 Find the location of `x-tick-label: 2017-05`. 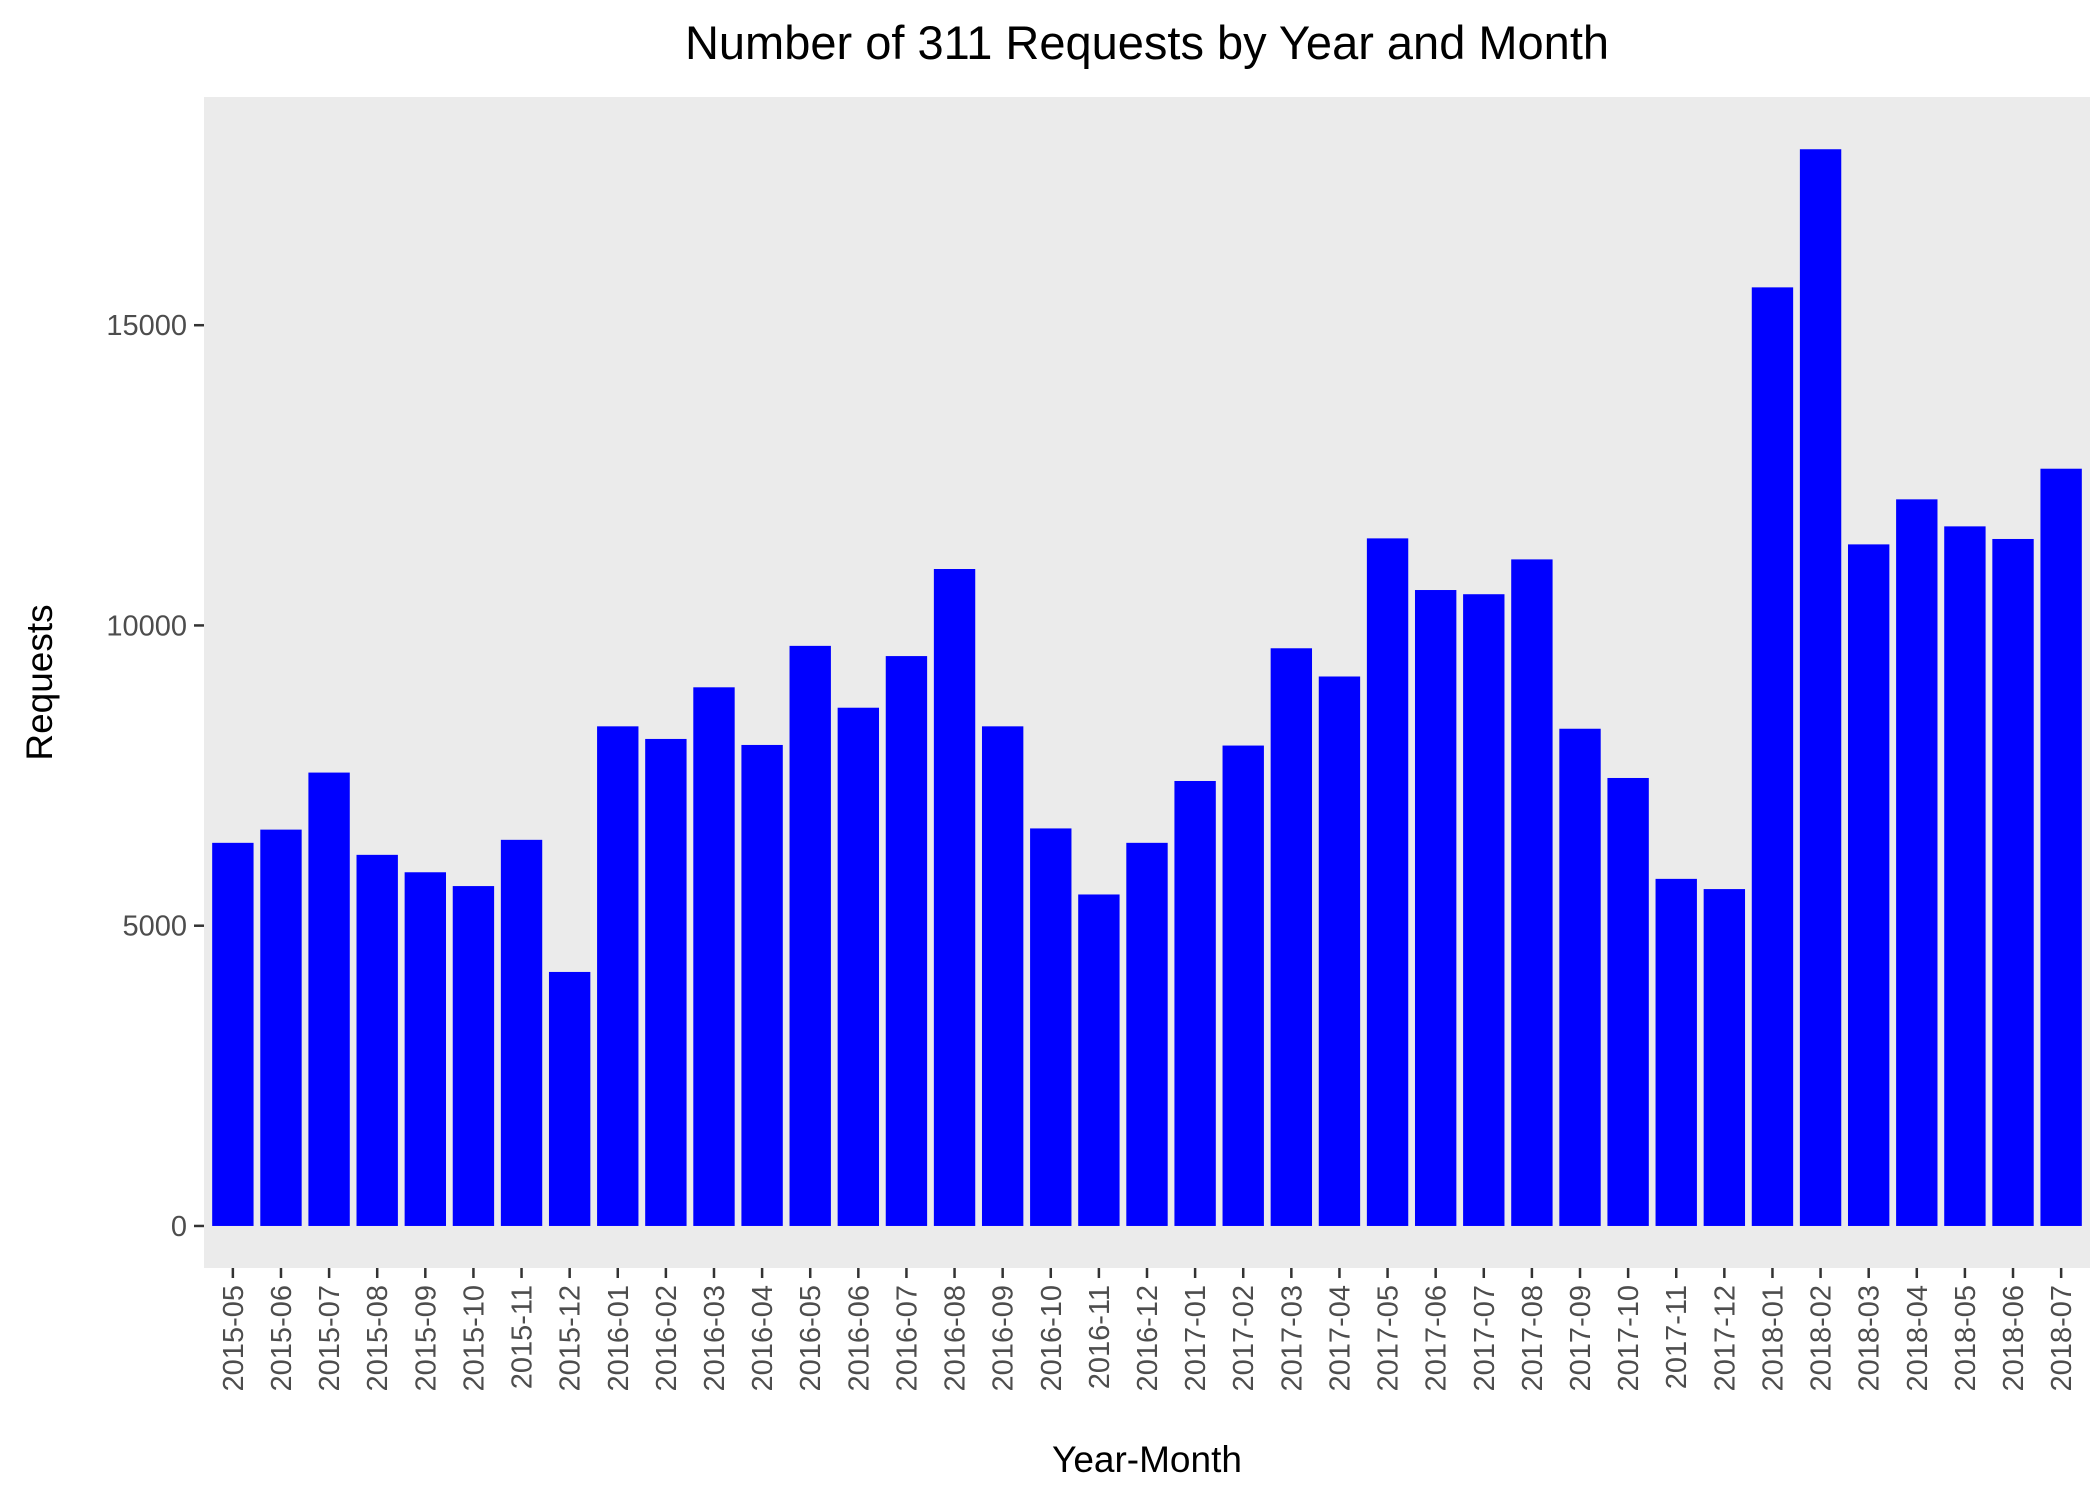

x-tick-label: 2017-05 is located at coordinates (1389, 1338).